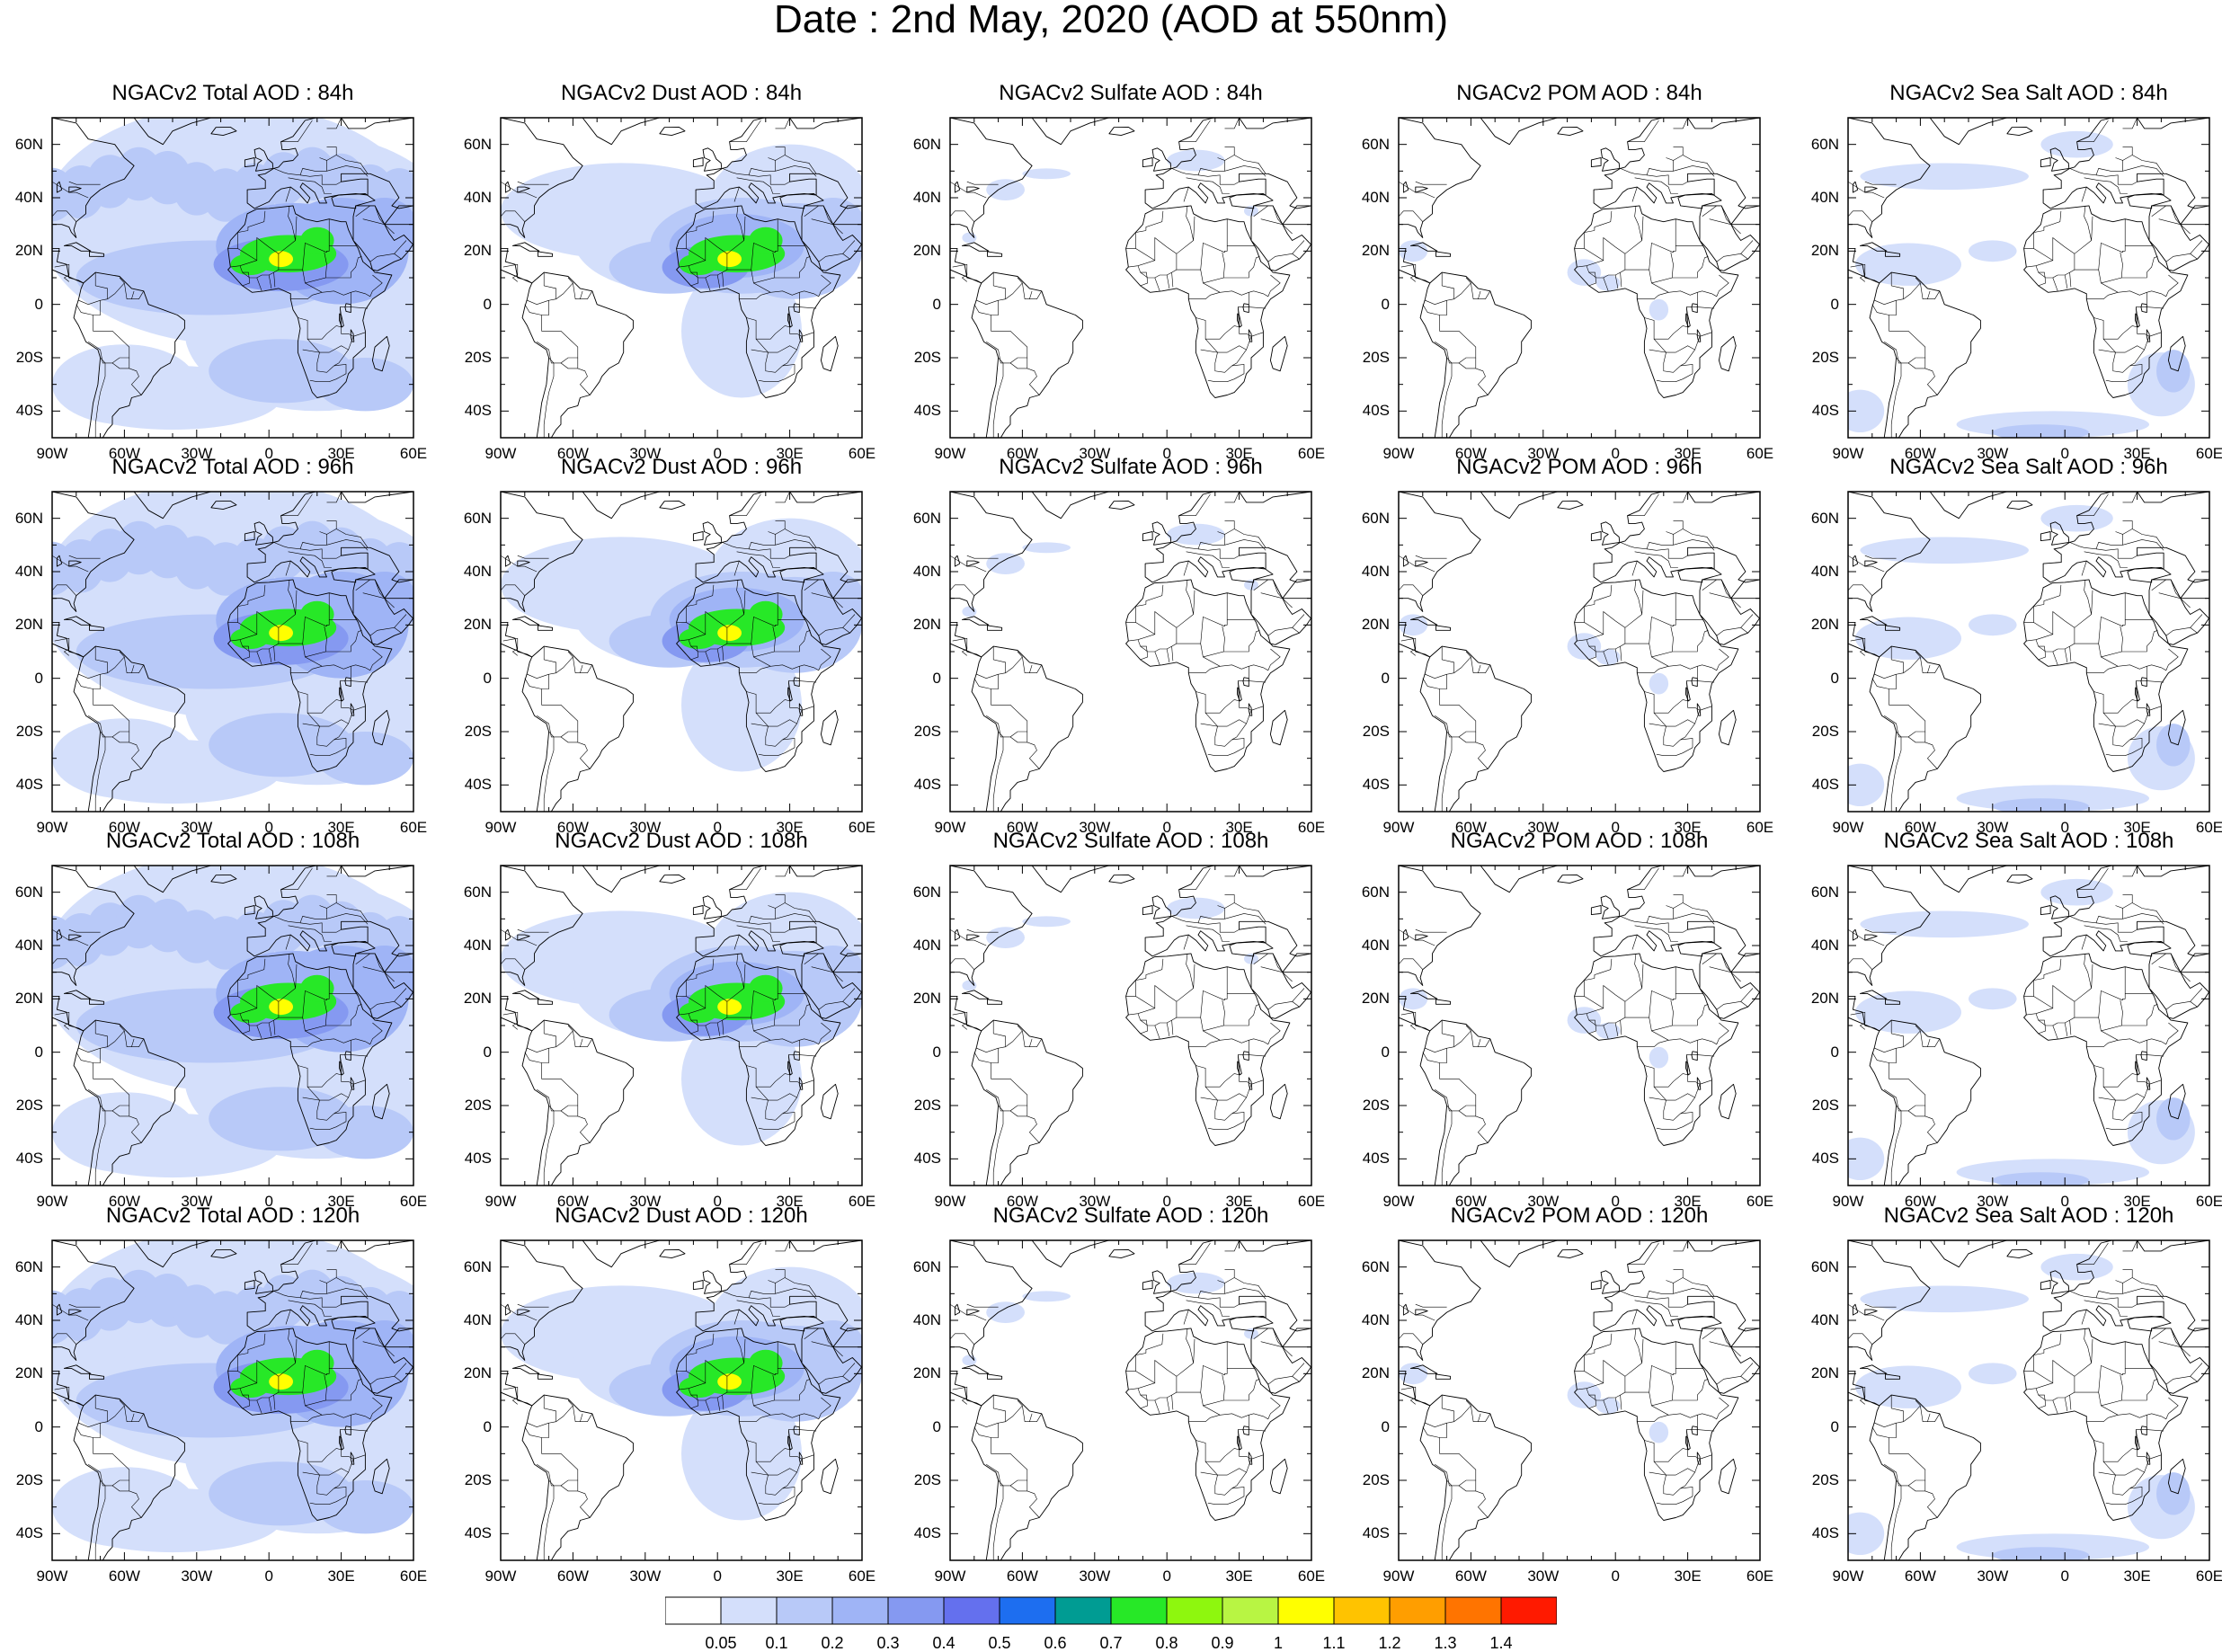  Describe the element at coordinates (232, 841) in the screenshot. I see `panel-title: NGACv2 Total AOD : 108h` at that location.